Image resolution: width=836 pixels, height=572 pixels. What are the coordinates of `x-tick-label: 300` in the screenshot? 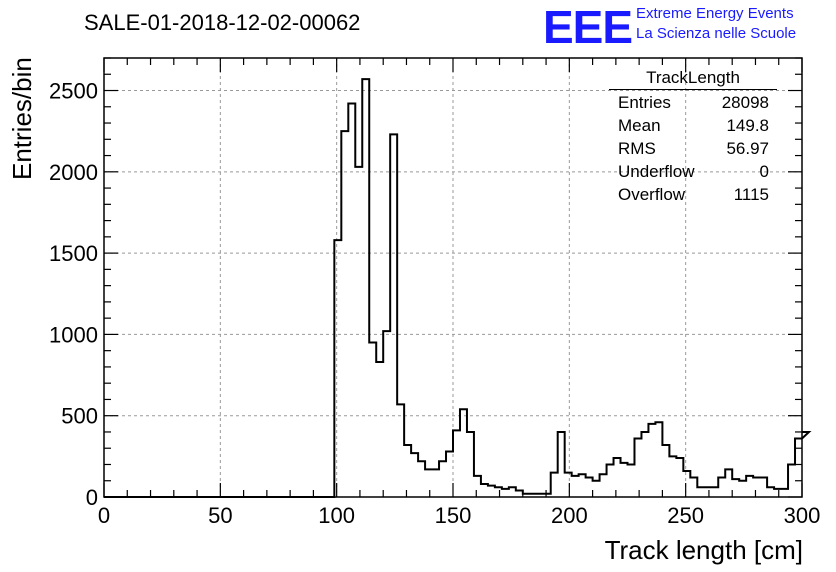 It's located at (802, 515).